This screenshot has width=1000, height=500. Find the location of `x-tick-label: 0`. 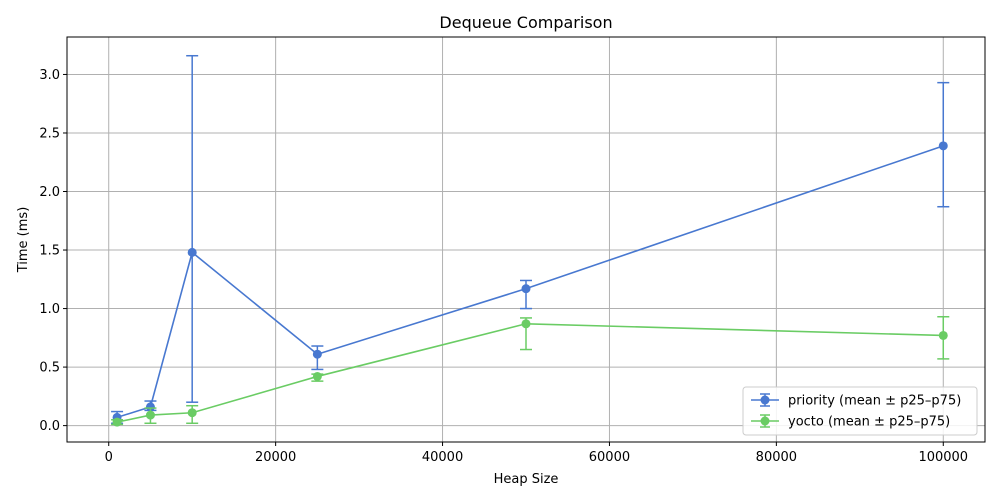

x-tick-label: 0 is located at coordinates (109, 457).